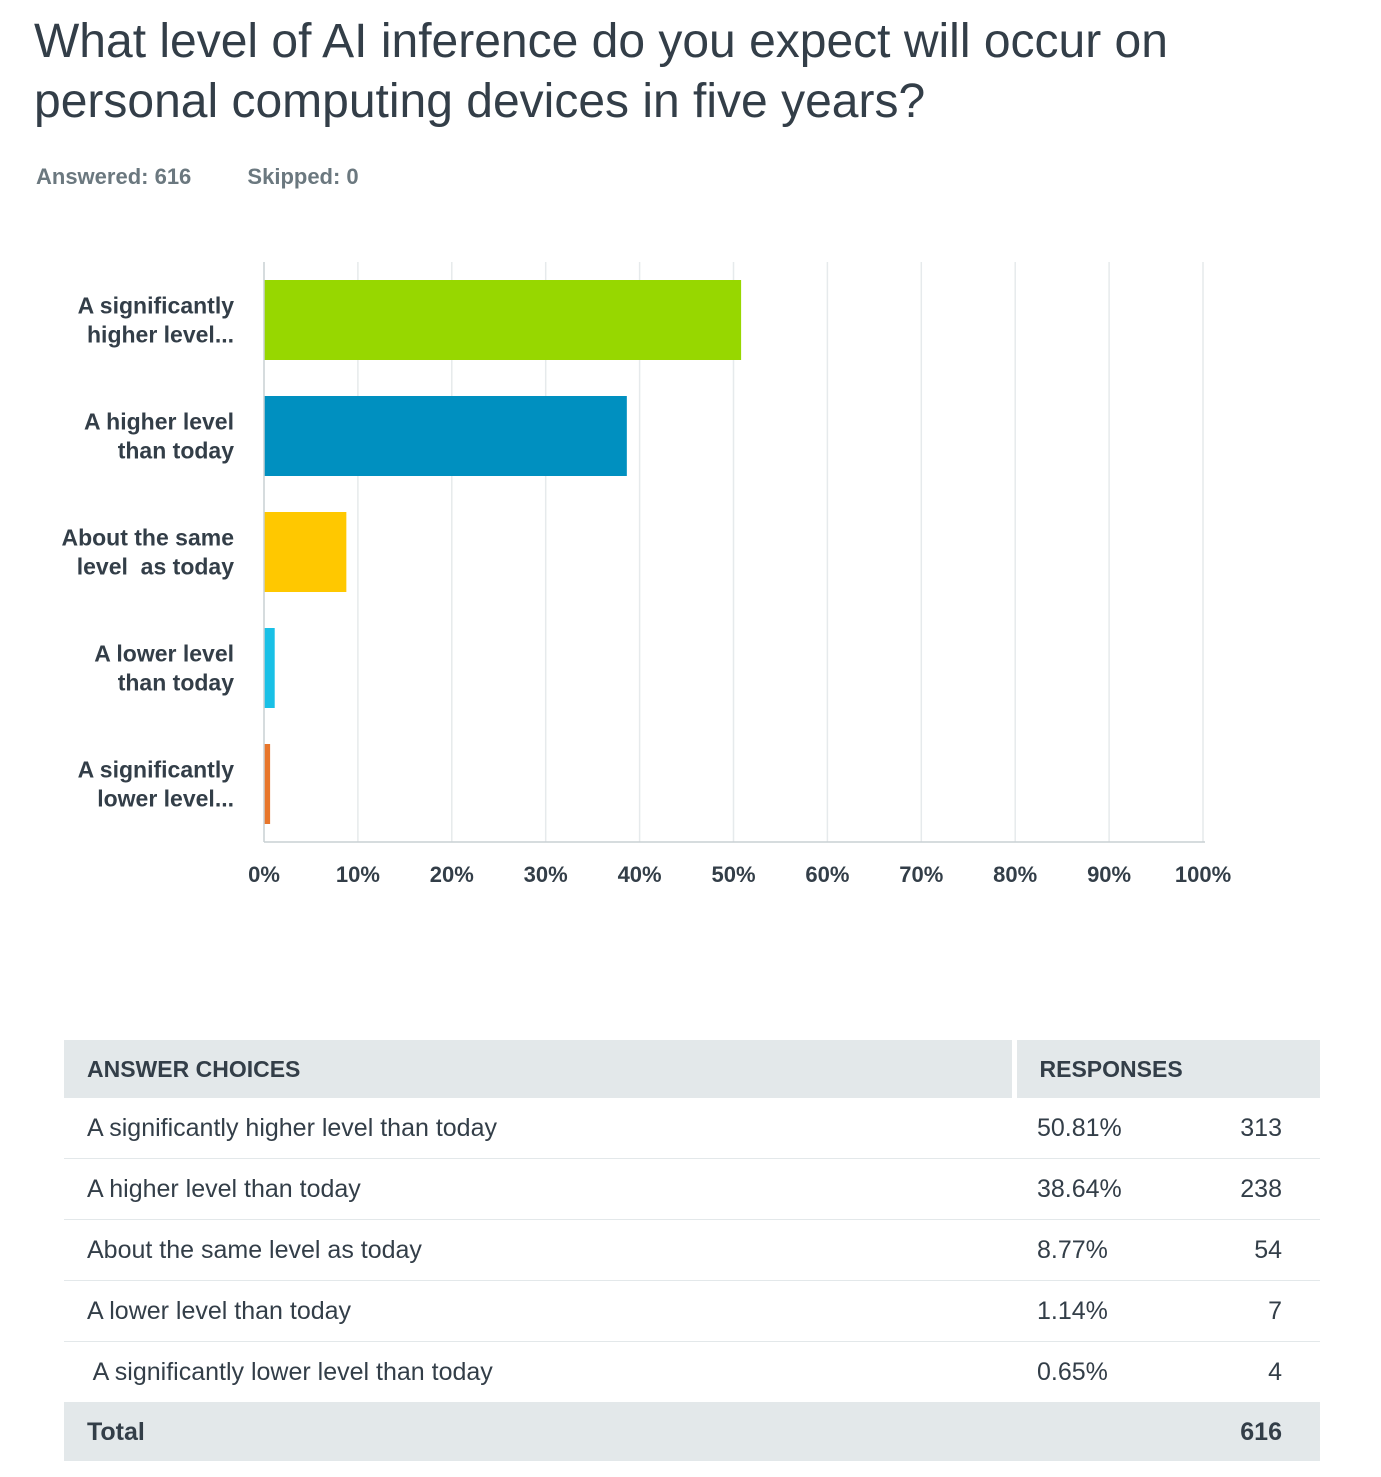 The image size is (1381, 1477). I want to click on row-count: 7, so click(1254, 1311).